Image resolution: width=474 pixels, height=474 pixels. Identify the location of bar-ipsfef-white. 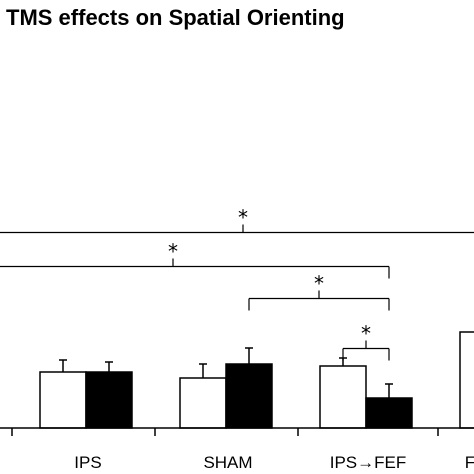
(343, 397).